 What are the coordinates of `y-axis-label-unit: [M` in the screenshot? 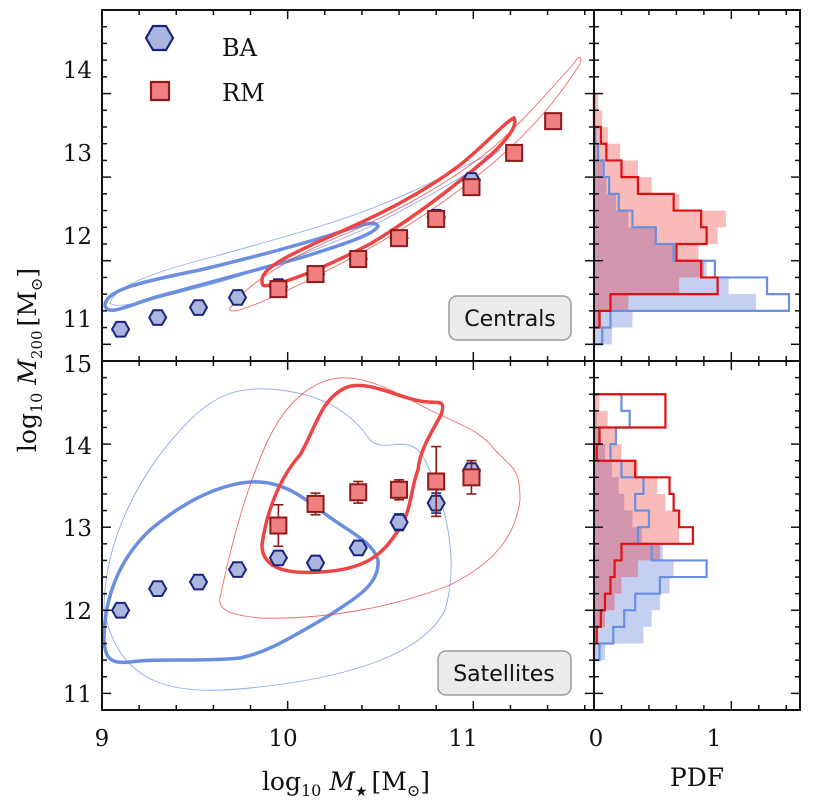 It's located at (27, 308).